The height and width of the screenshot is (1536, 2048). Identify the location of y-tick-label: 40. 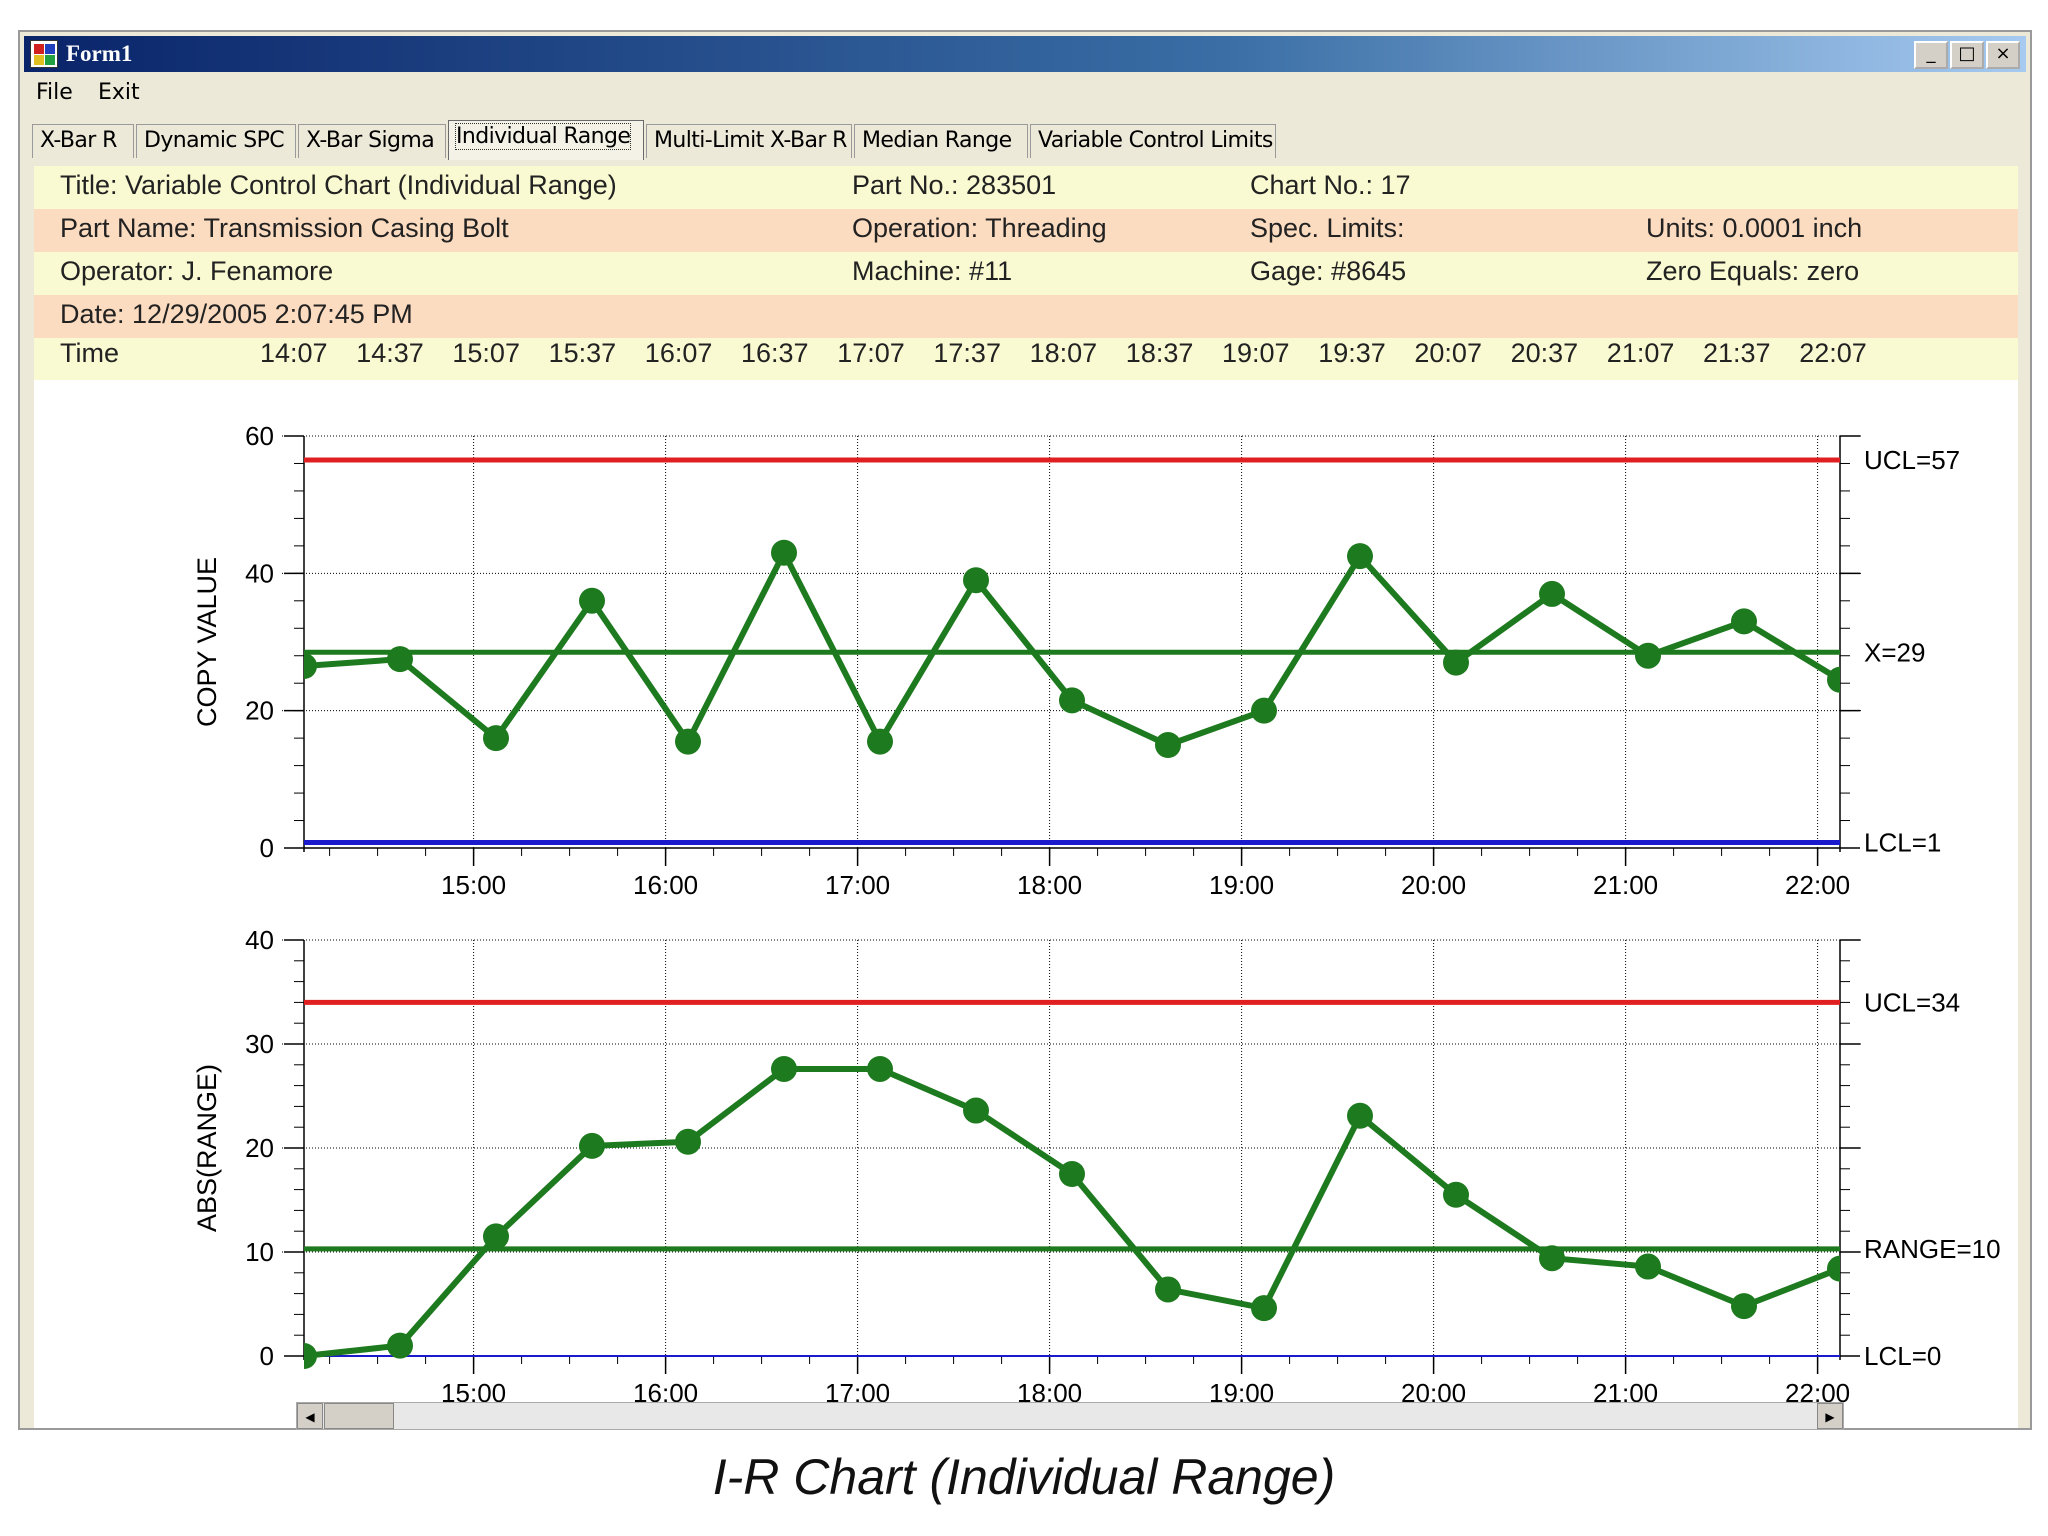
(259, 573).